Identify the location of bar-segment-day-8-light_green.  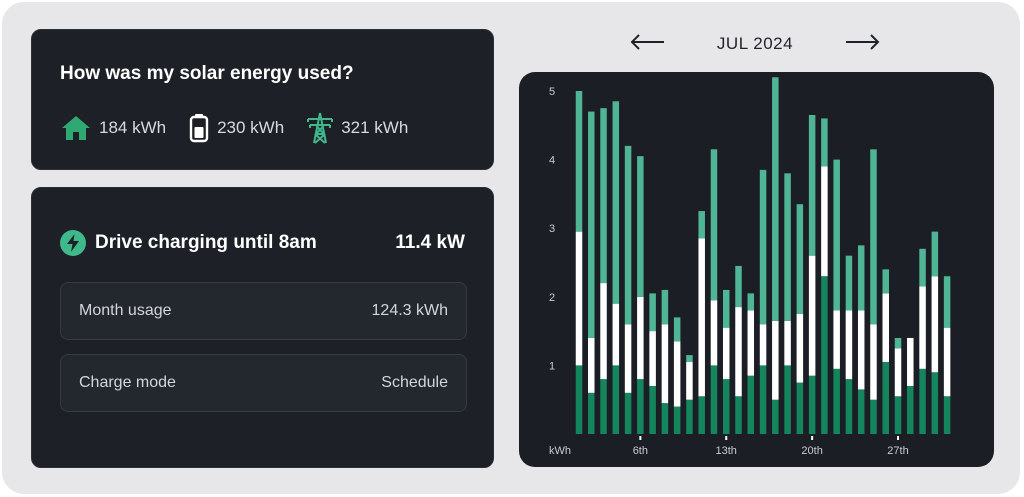
(665, 307).